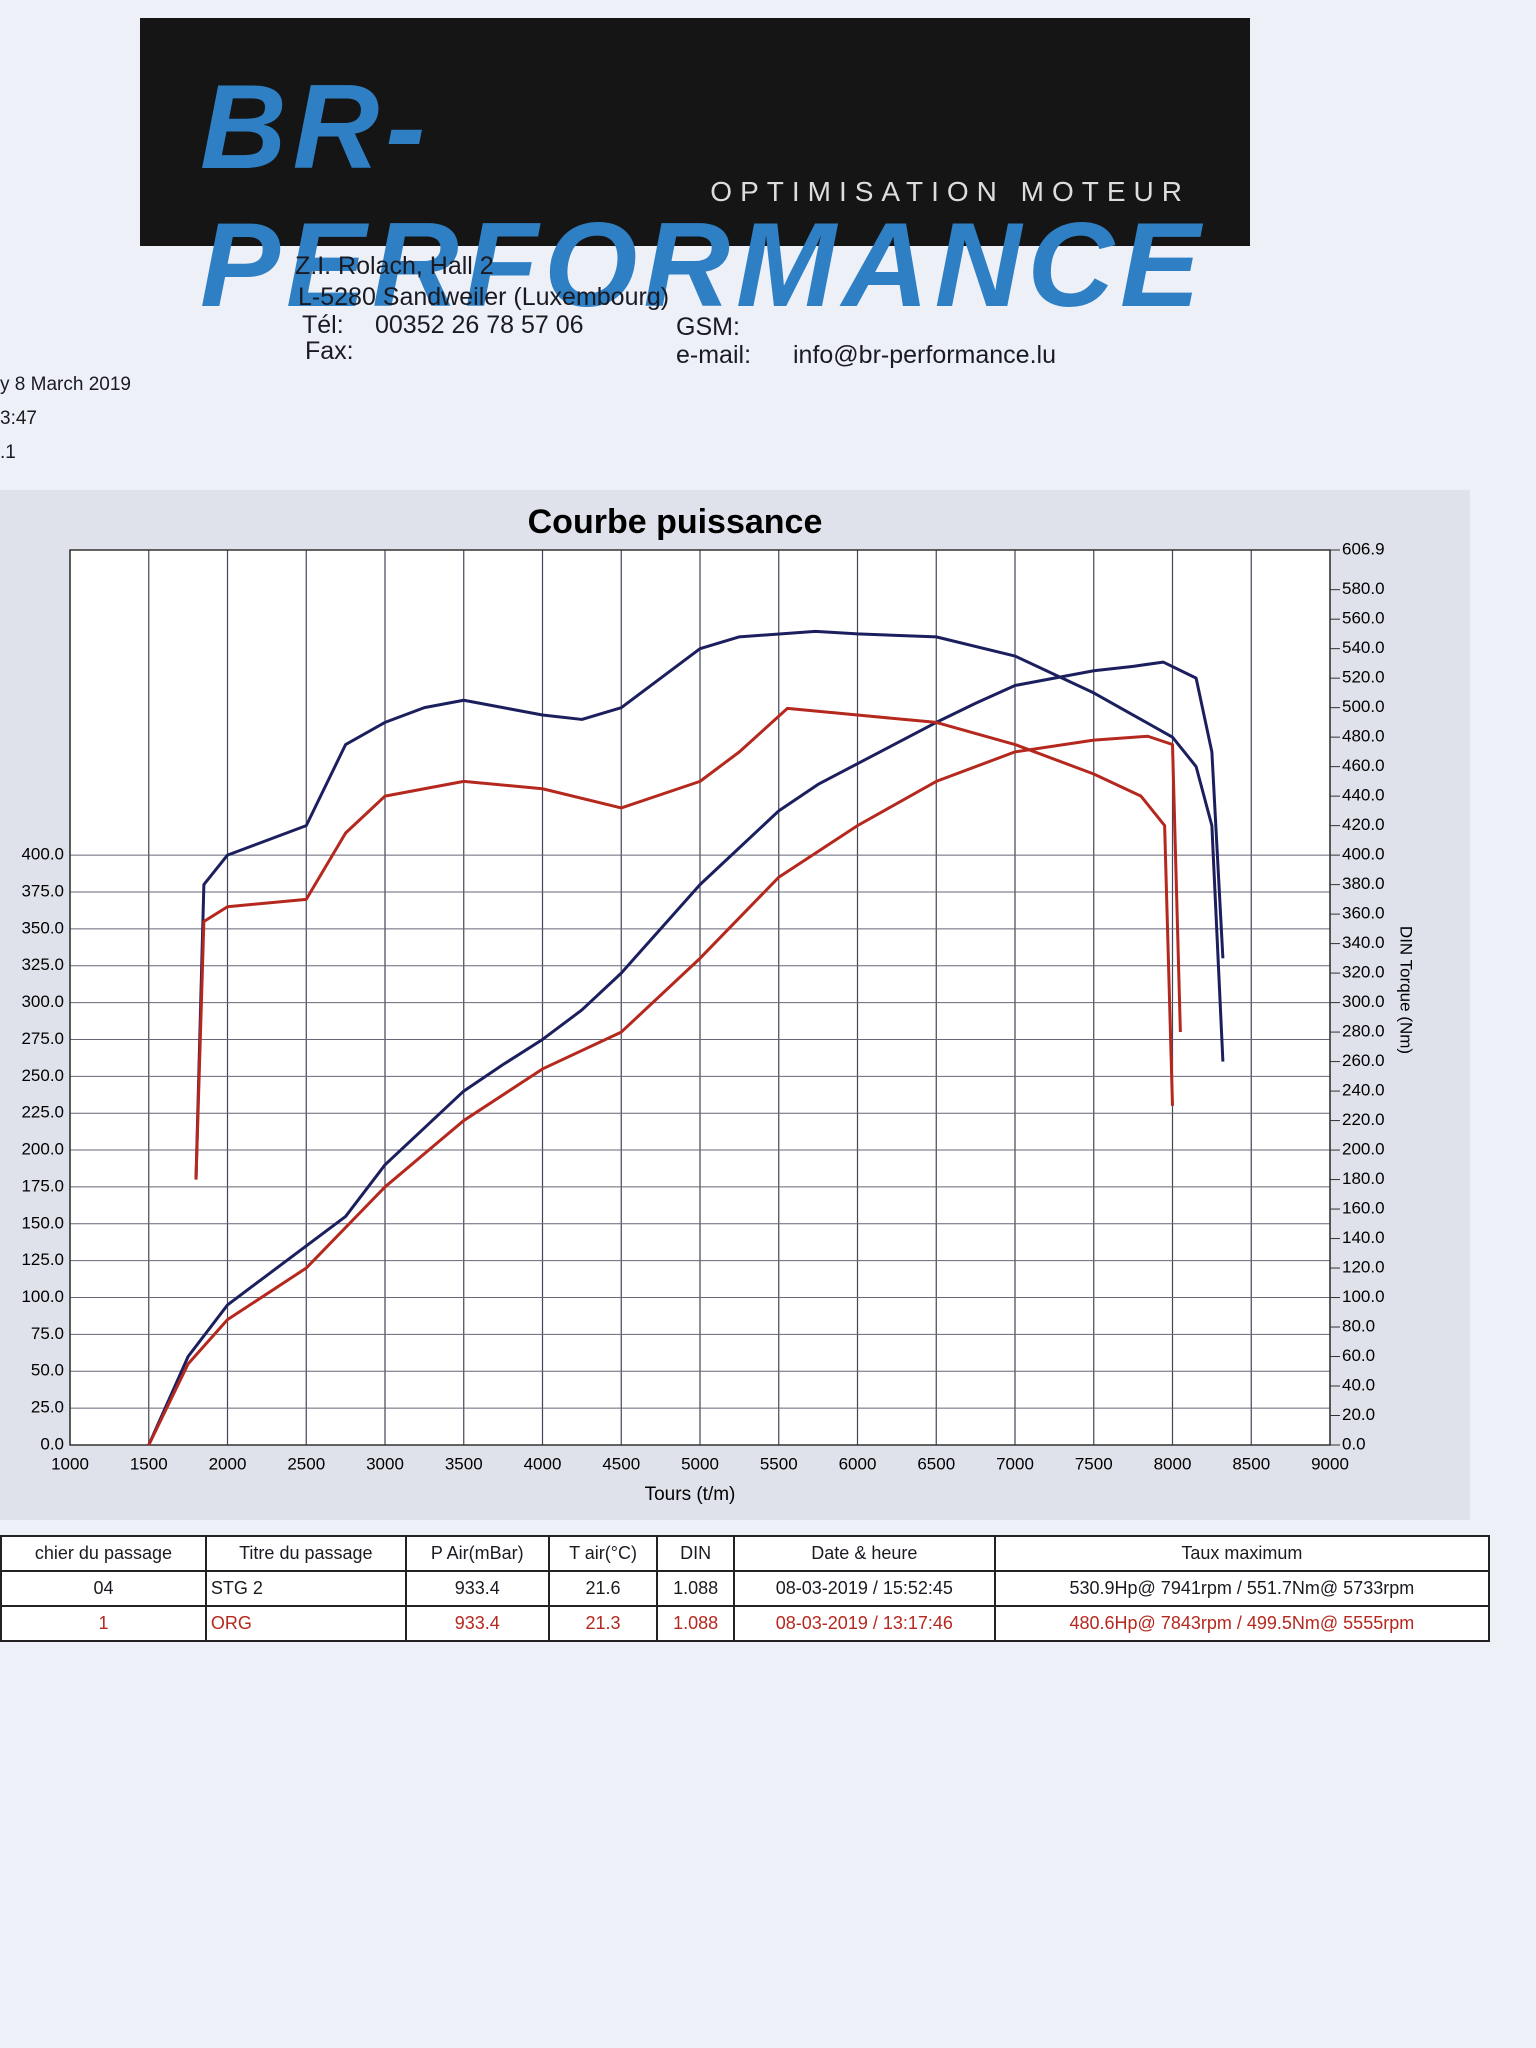 This screenshot has width=1536, height=2048. I want to click on label: GSM:, so click(708, 327).